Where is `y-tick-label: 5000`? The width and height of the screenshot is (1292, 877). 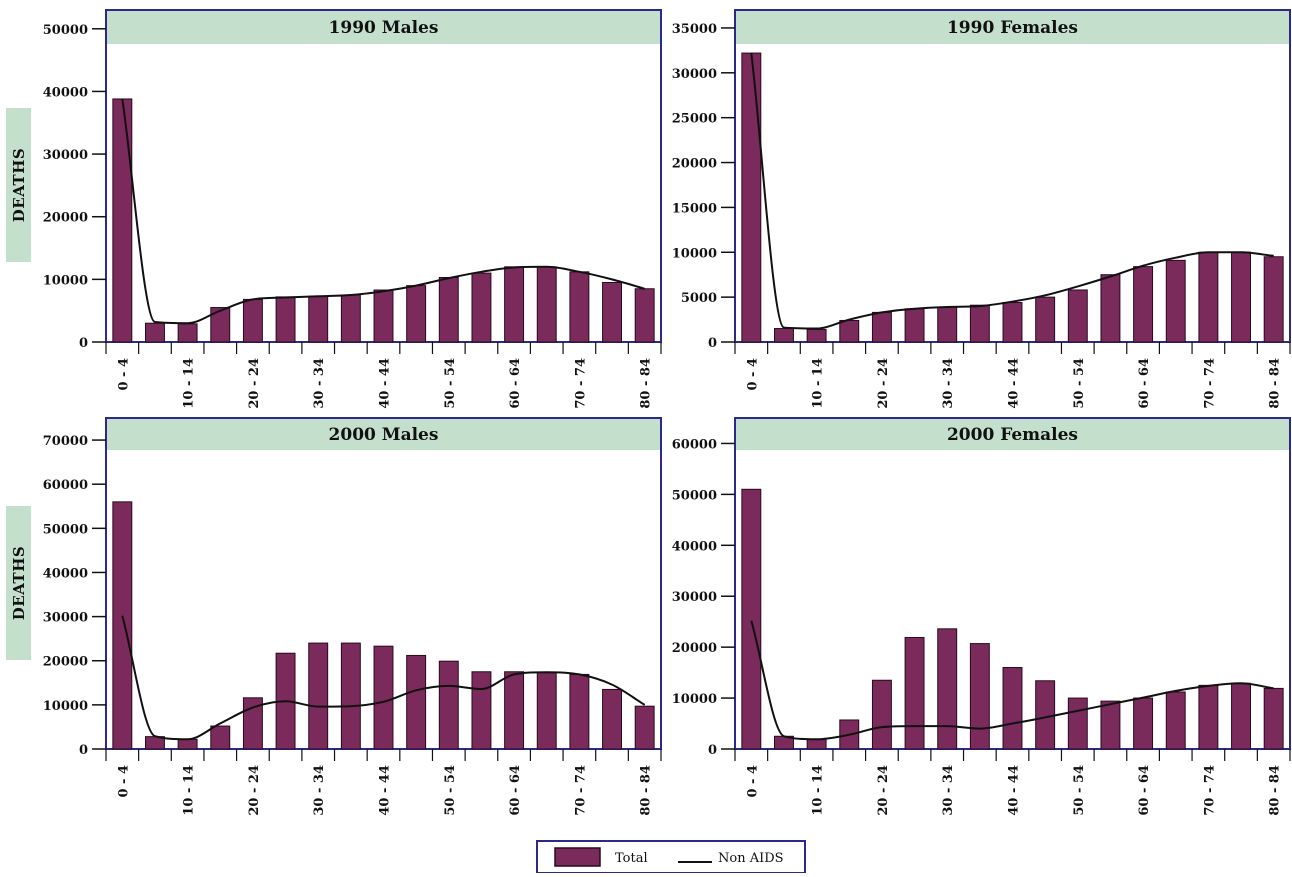 y-tick-label: 5000 is located at coordinates (699, 298).